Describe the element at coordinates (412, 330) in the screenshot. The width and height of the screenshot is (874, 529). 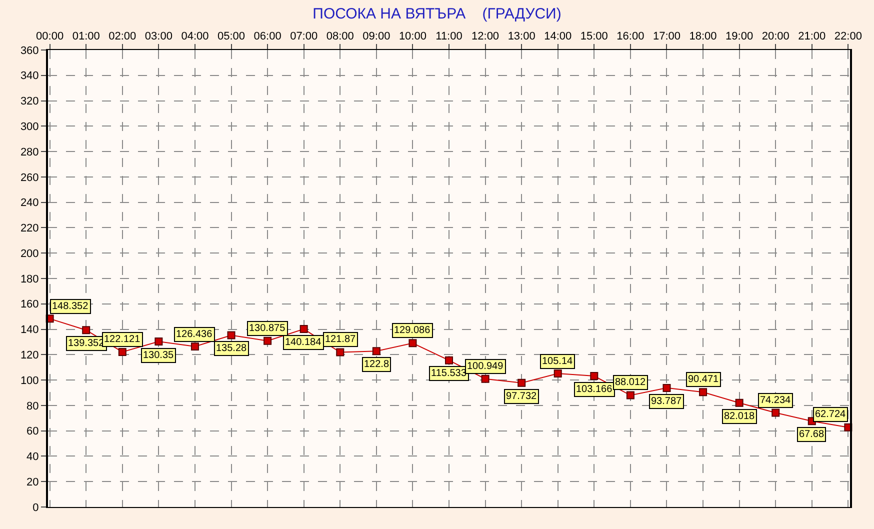
I see `data-label: 129.086` at that location.